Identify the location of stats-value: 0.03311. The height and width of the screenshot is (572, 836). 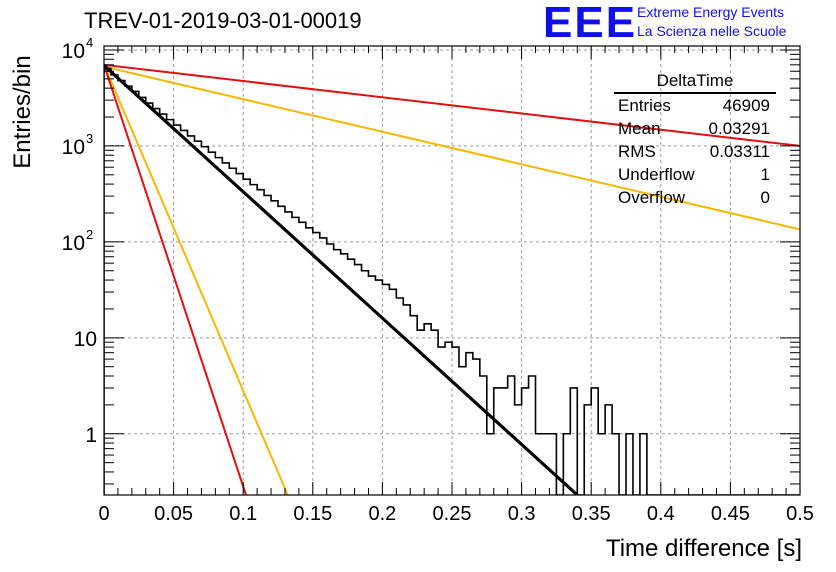
(739, 151).